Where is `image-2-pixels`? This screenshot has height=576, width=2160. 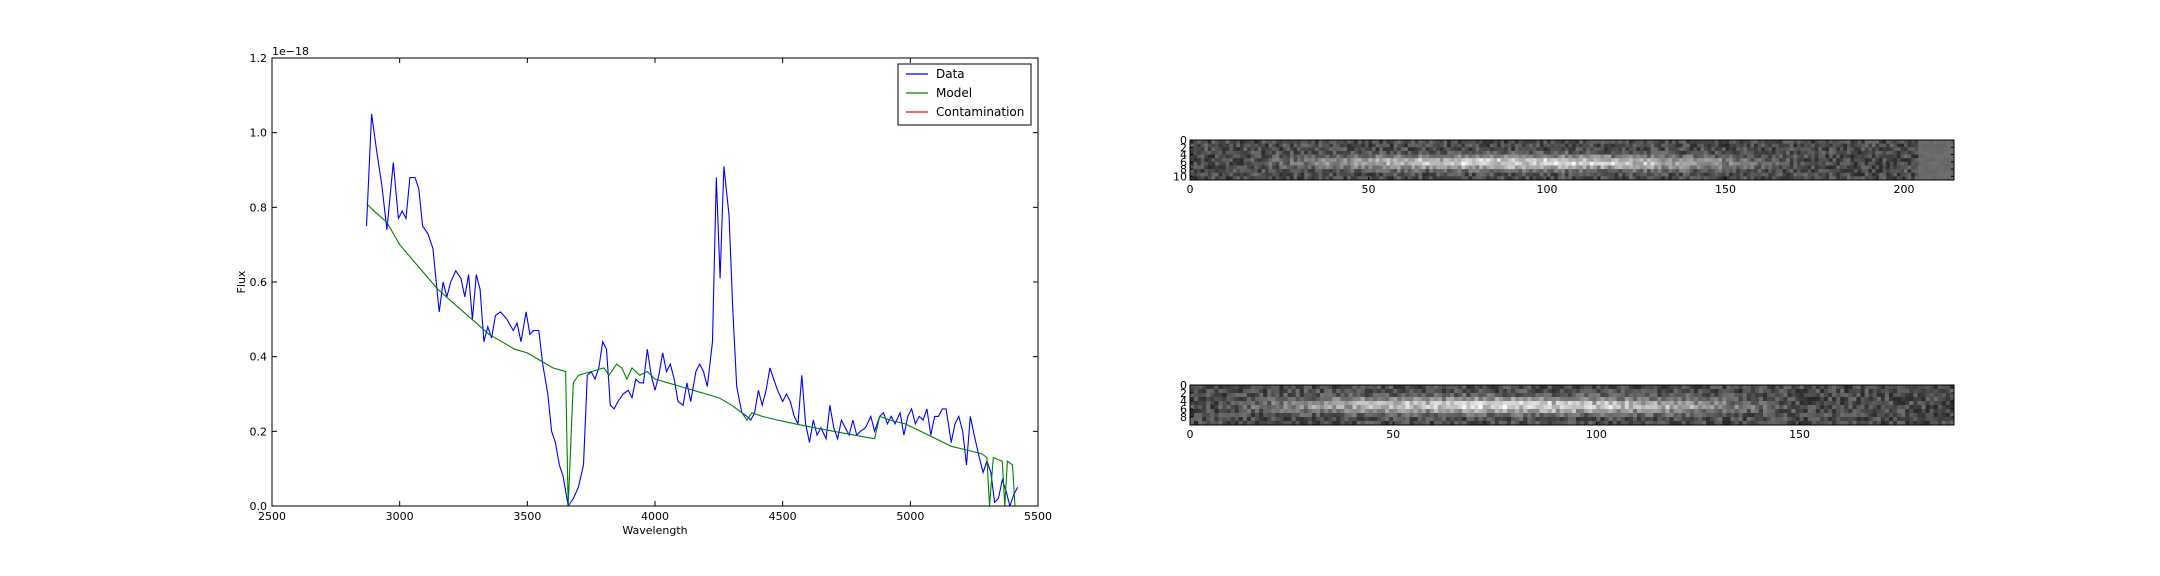 image-2-pixels is located at coordinates (1572, 405).